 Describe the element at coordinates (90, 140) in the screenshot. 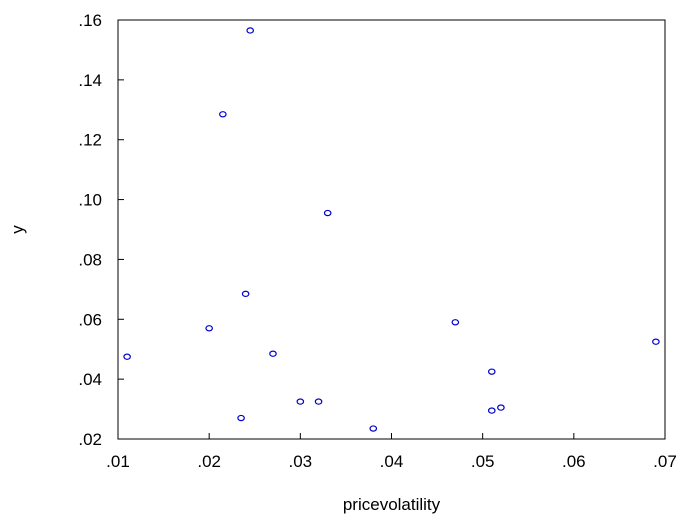

I see `y-tick-label: .12` at that location.